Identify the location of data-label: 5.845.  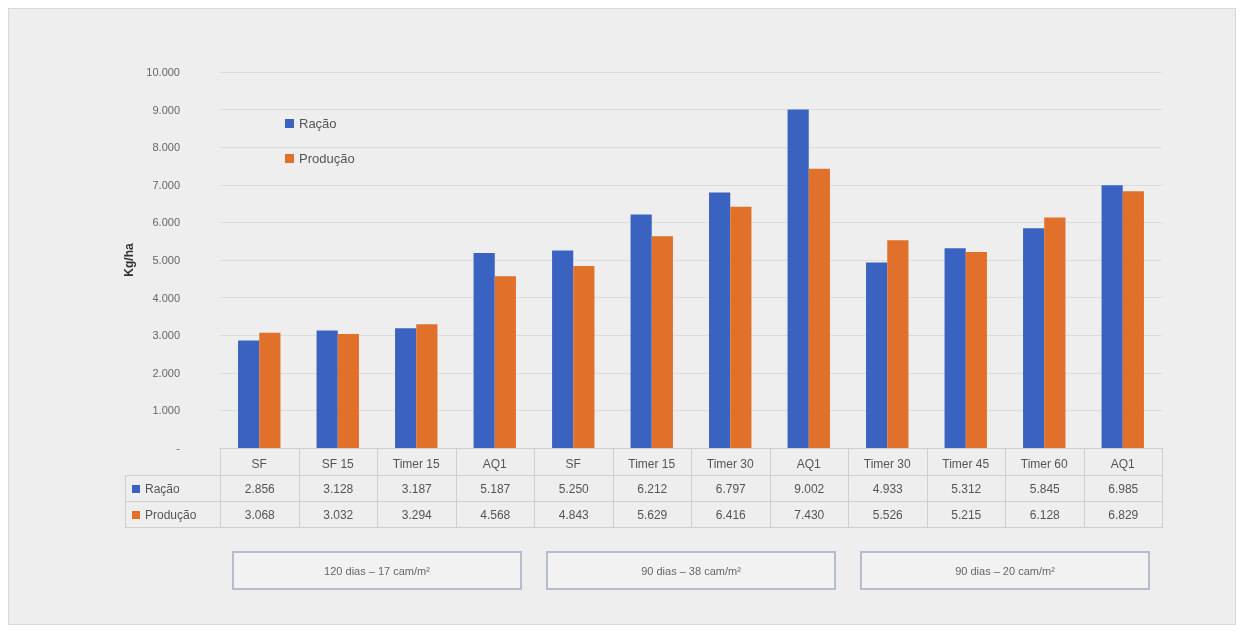
(1045, 488).